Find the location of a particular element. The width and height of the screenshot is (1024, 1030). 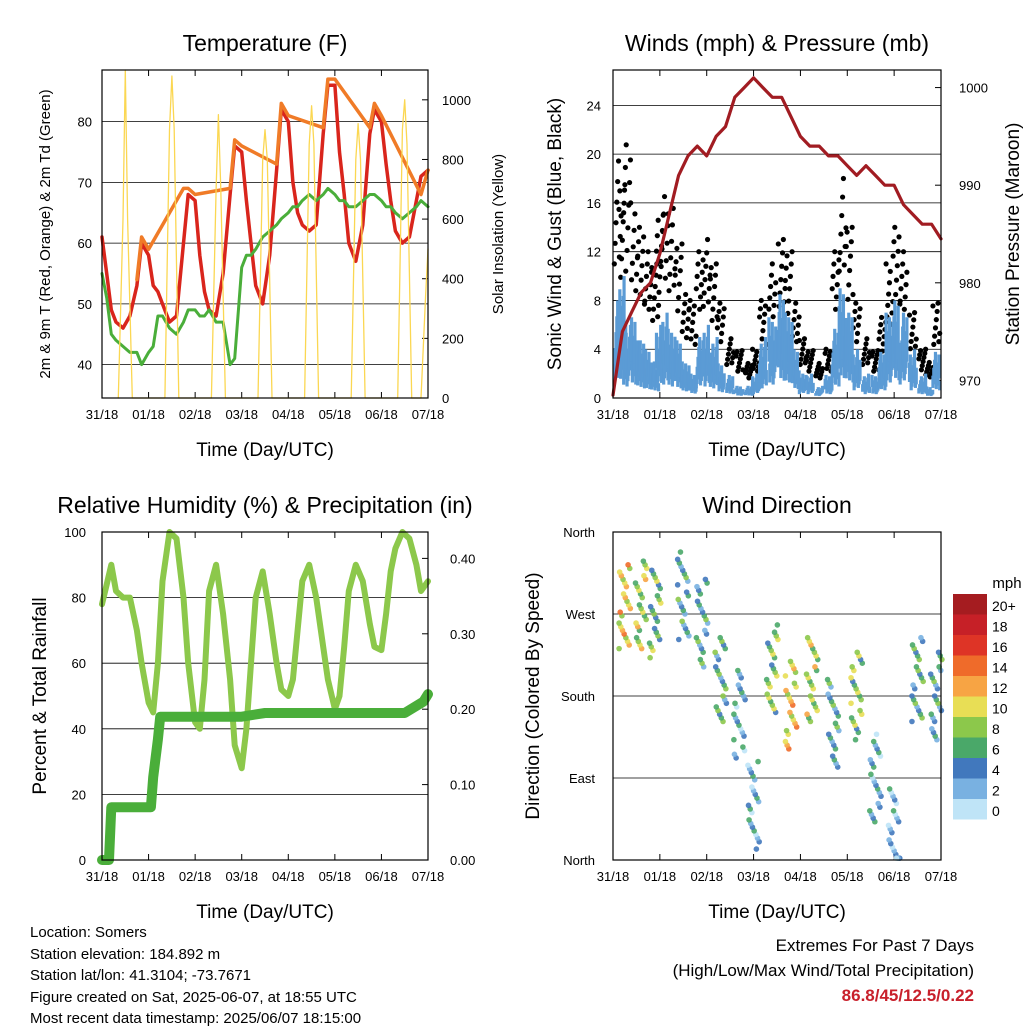

y-tick-label: 60 is located at coordinates (85, 243).